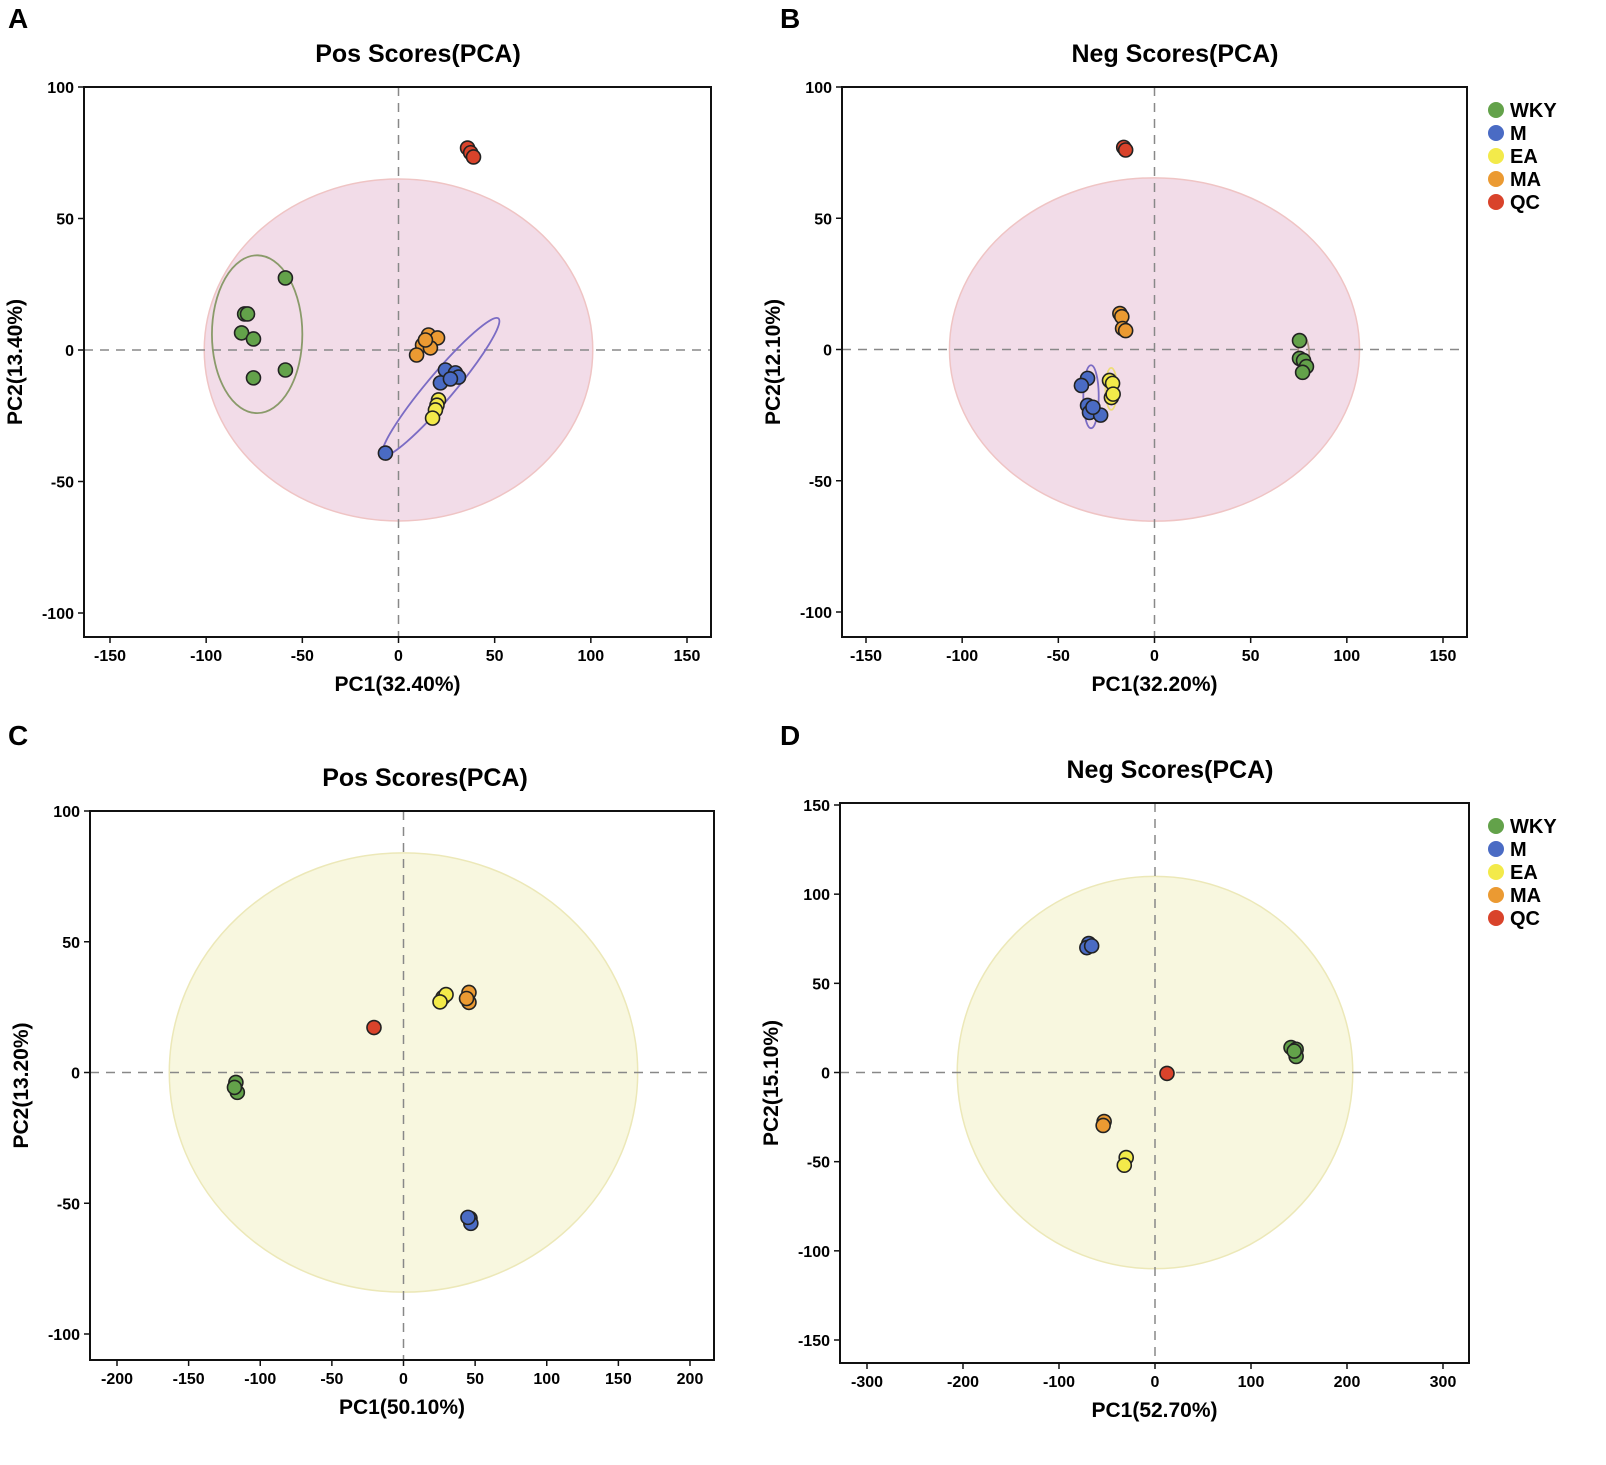 The height and width of the screenshot is (1465, 1606). Describe the element at coordinates (1154, 1410) in the screenshot. I see `x-axis-label: PC1(52.70%)` at that location.